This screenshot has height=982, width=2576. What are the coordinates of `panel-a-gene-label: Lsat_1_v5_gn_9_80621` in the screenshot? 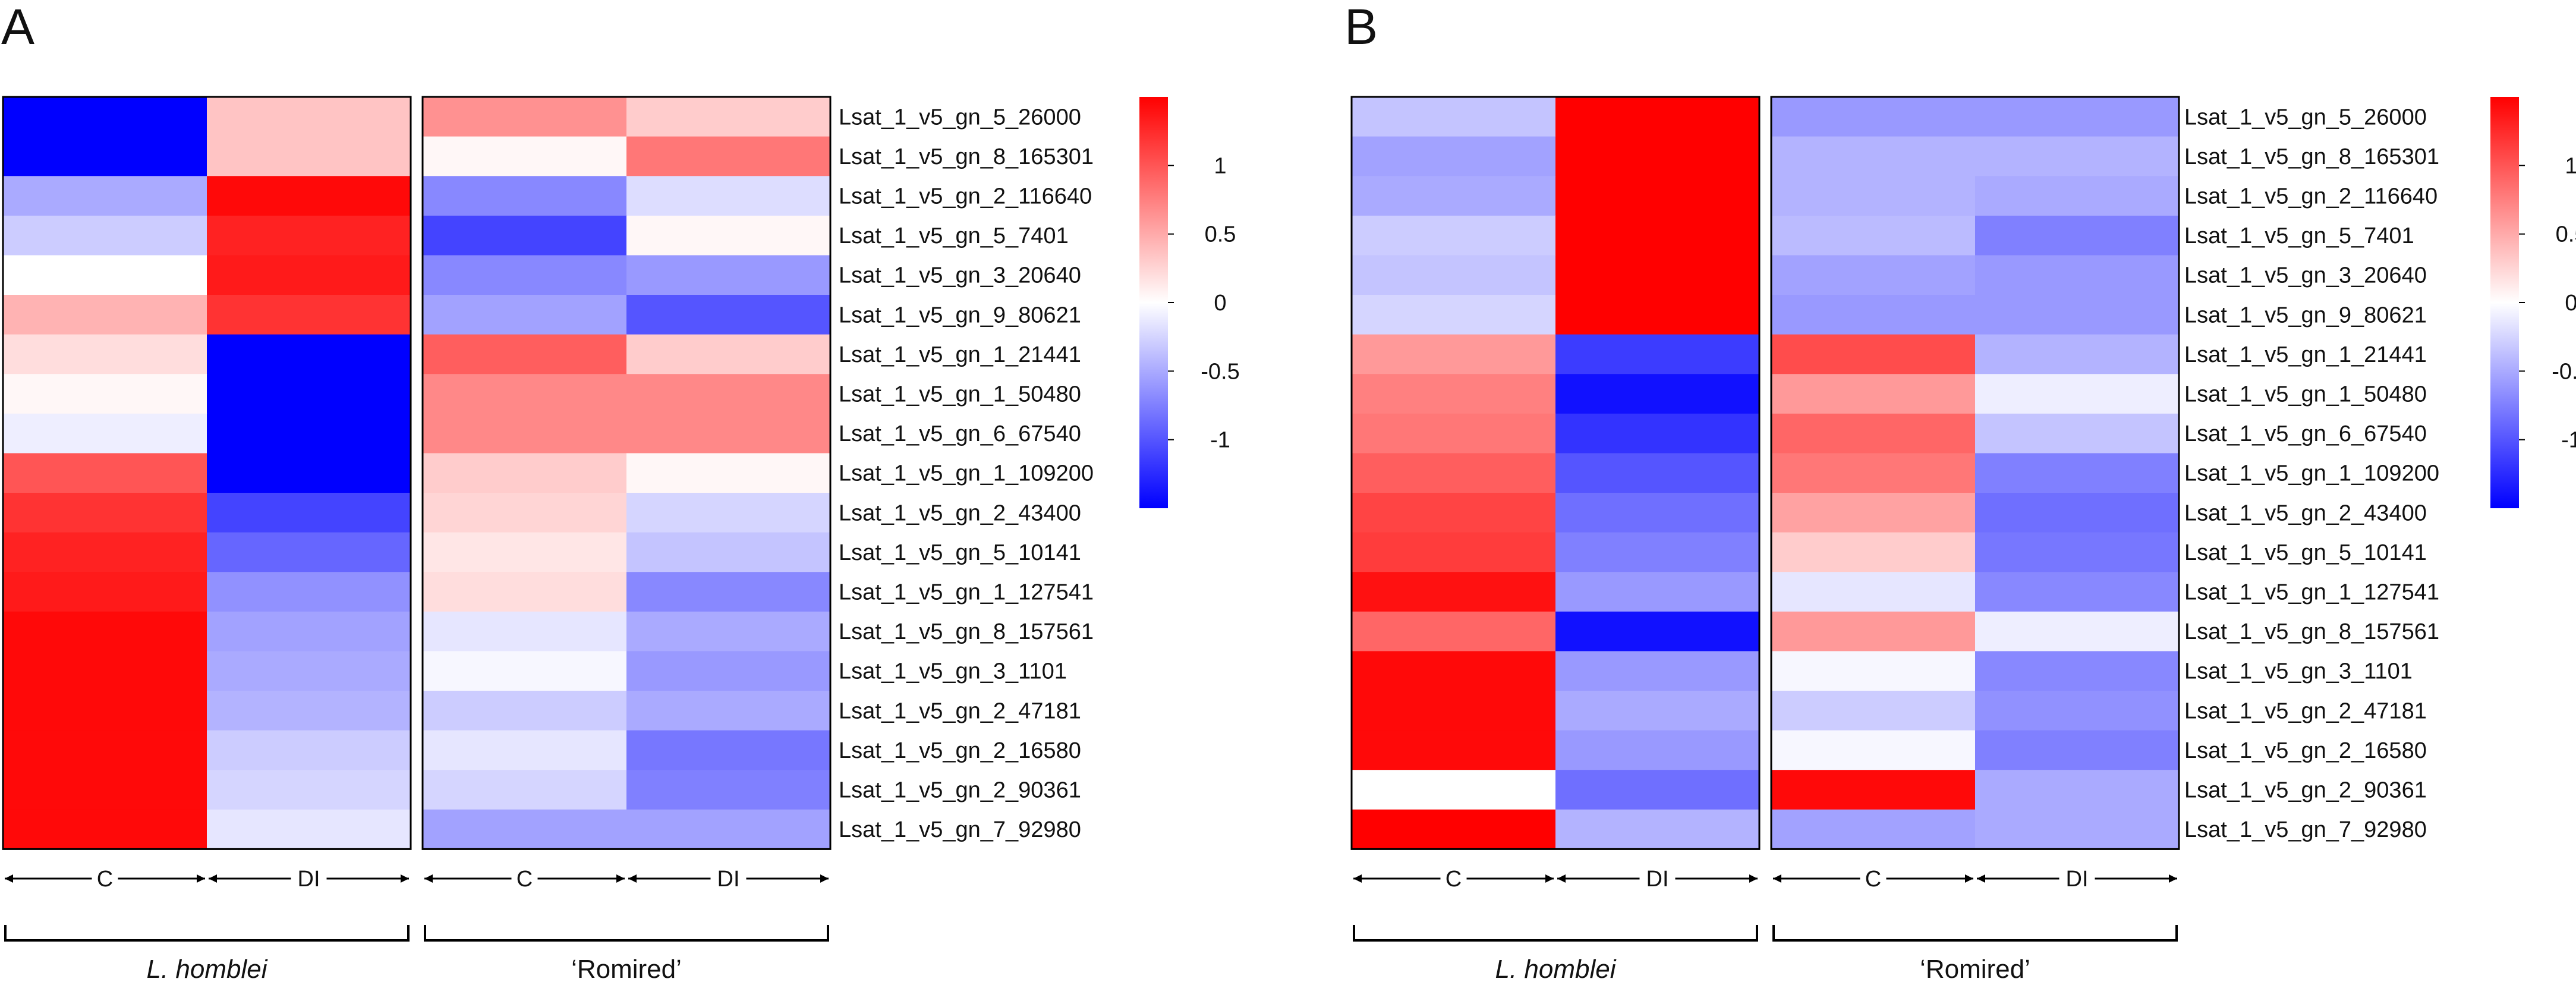 It's located at (960, 315).